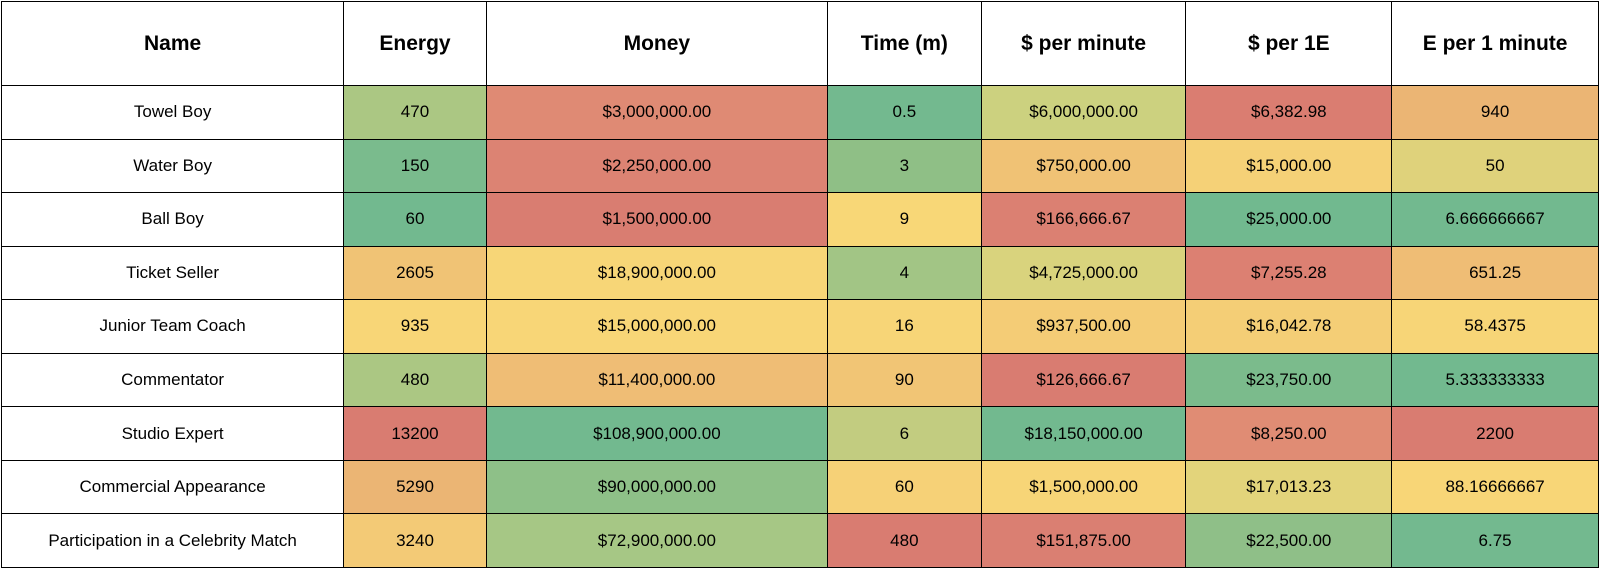 This screenshot has height=570, width=1600. I want to click on cell-dollars-per-minute: $126,666.67, so click(1083, 380).